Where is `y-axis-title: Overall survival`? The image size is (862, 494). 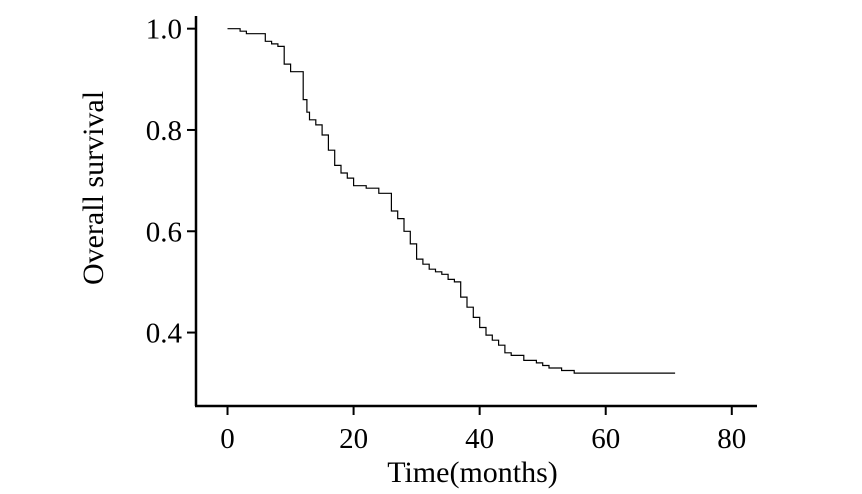
y-axis-title: Overall survival is located at coordinates (93, 188).